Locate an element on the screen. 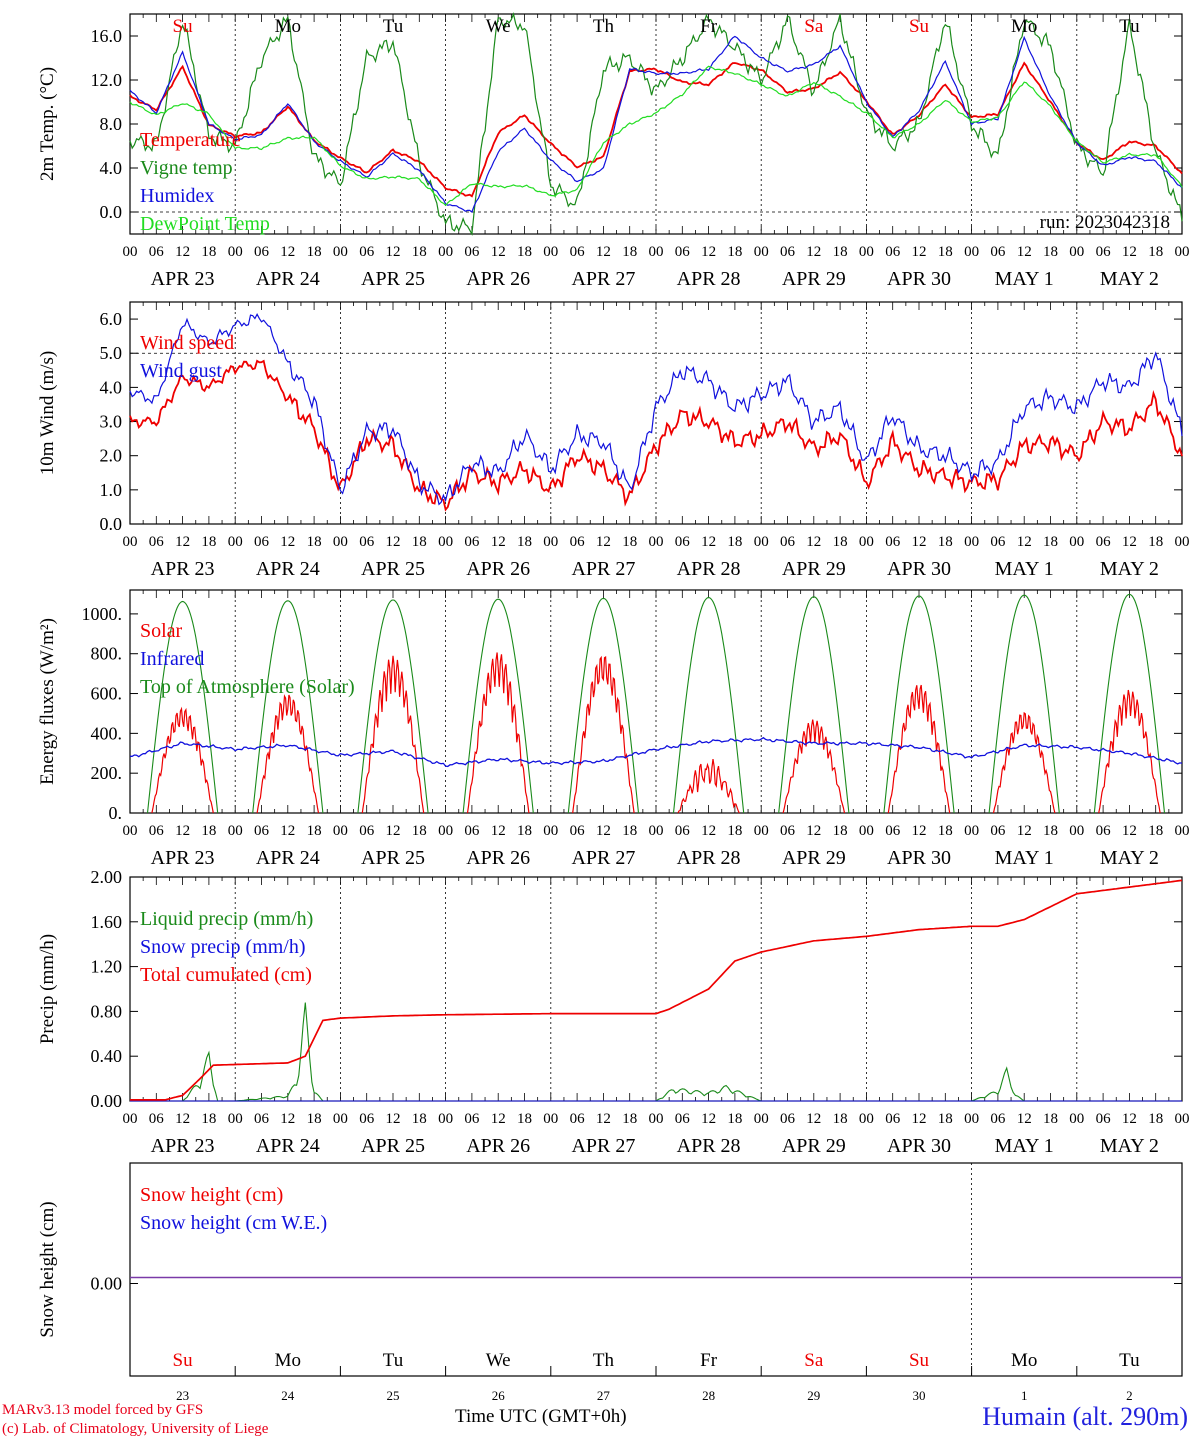 The image size is (1194, 1440). y-tick-label: 1.60 is located at coordinates (107, 922).